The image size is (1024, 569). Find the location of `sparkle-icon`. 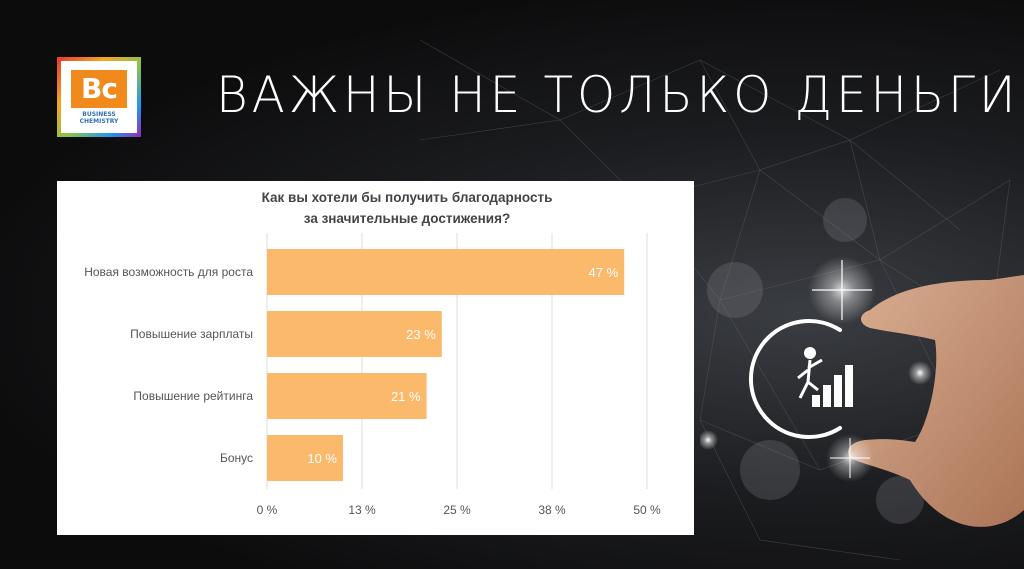

sparkle-icon is located at coordinates (816, 369).